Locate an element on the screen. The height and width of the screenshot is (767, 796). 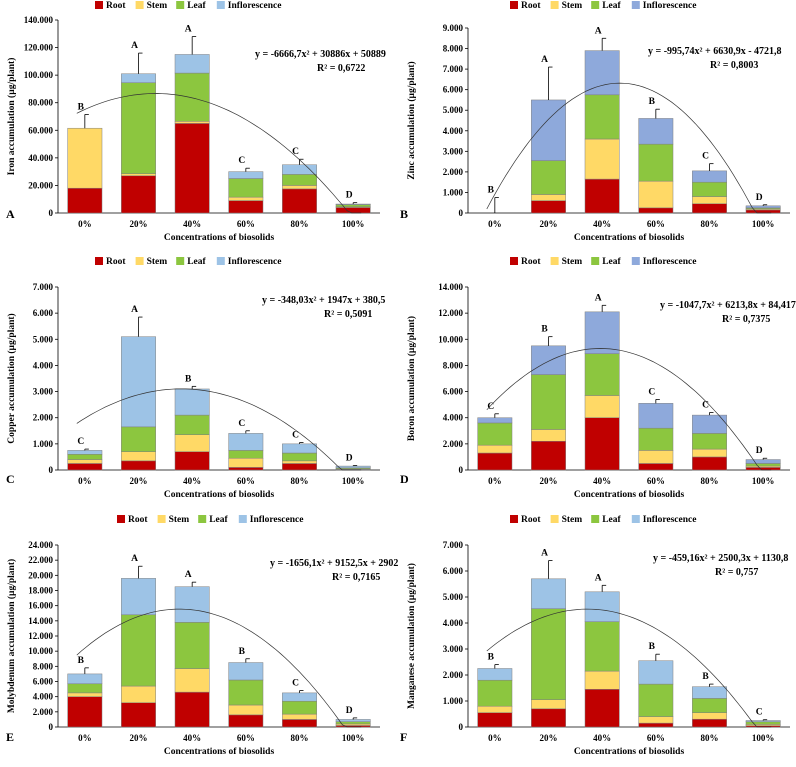
trend-equation: y = -995,74x² + 6630,9x - 4721,8 is located at coordinates (715, 51).